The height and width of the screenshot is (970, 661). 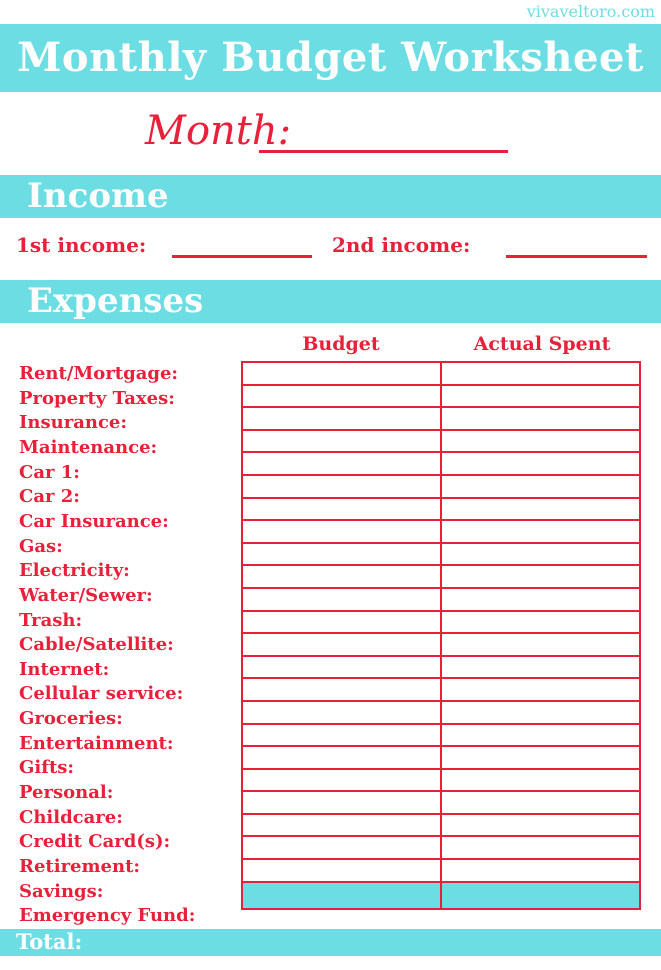 What do you see at coordinates (66, 793) in the screenshot?
I see `expense-label: Personal:` at bounding box center [66, 793].